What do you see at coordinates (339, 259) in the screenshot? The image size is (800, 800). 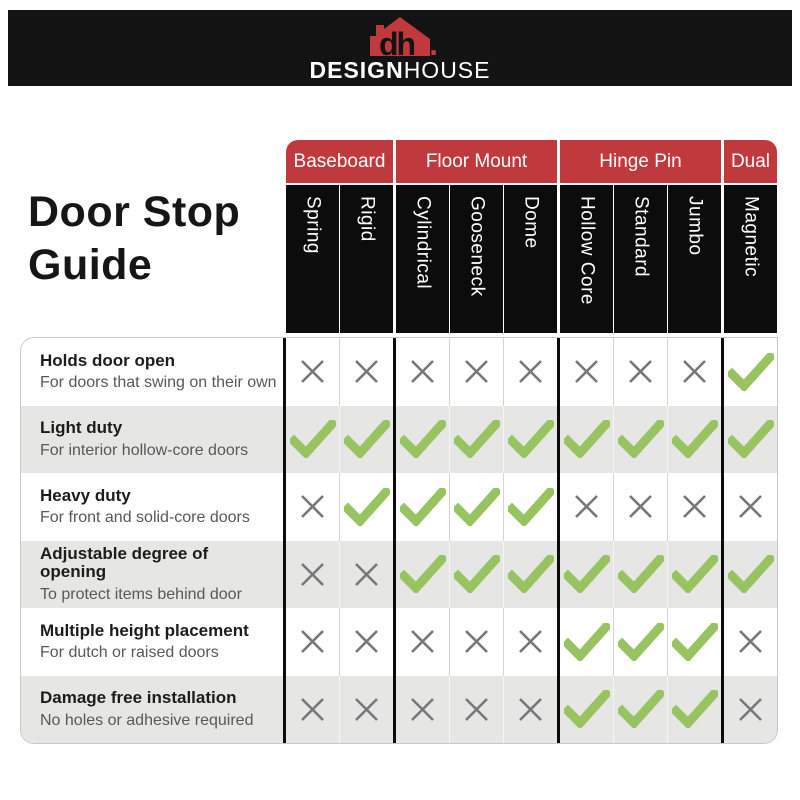 I see `column-group-baseboard: Spring Rigid` at bounding box center [339, 259].